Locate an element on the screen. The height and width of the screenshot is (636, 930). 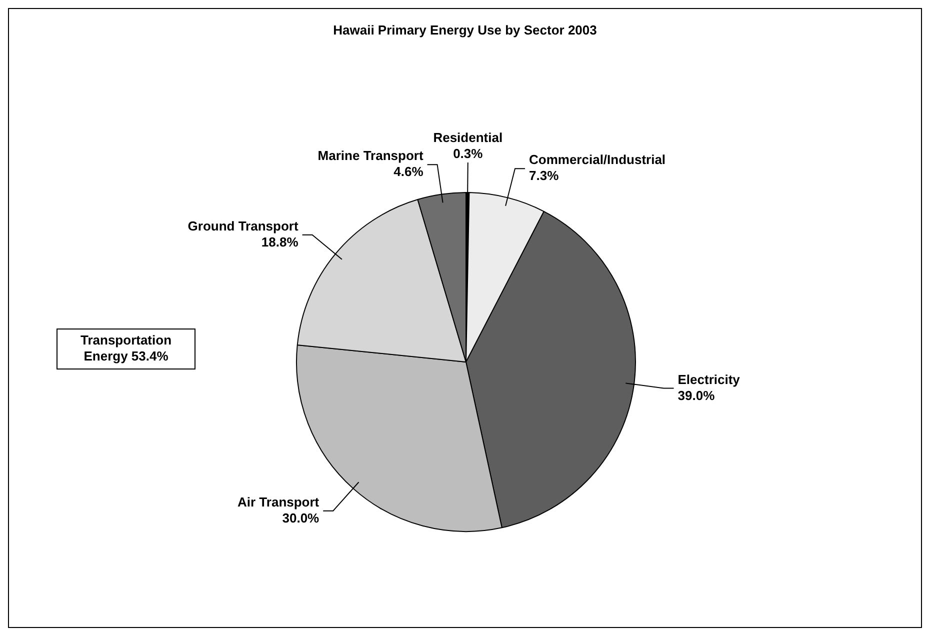
slice-label: Air Transport is located at coordinates (279, 502).